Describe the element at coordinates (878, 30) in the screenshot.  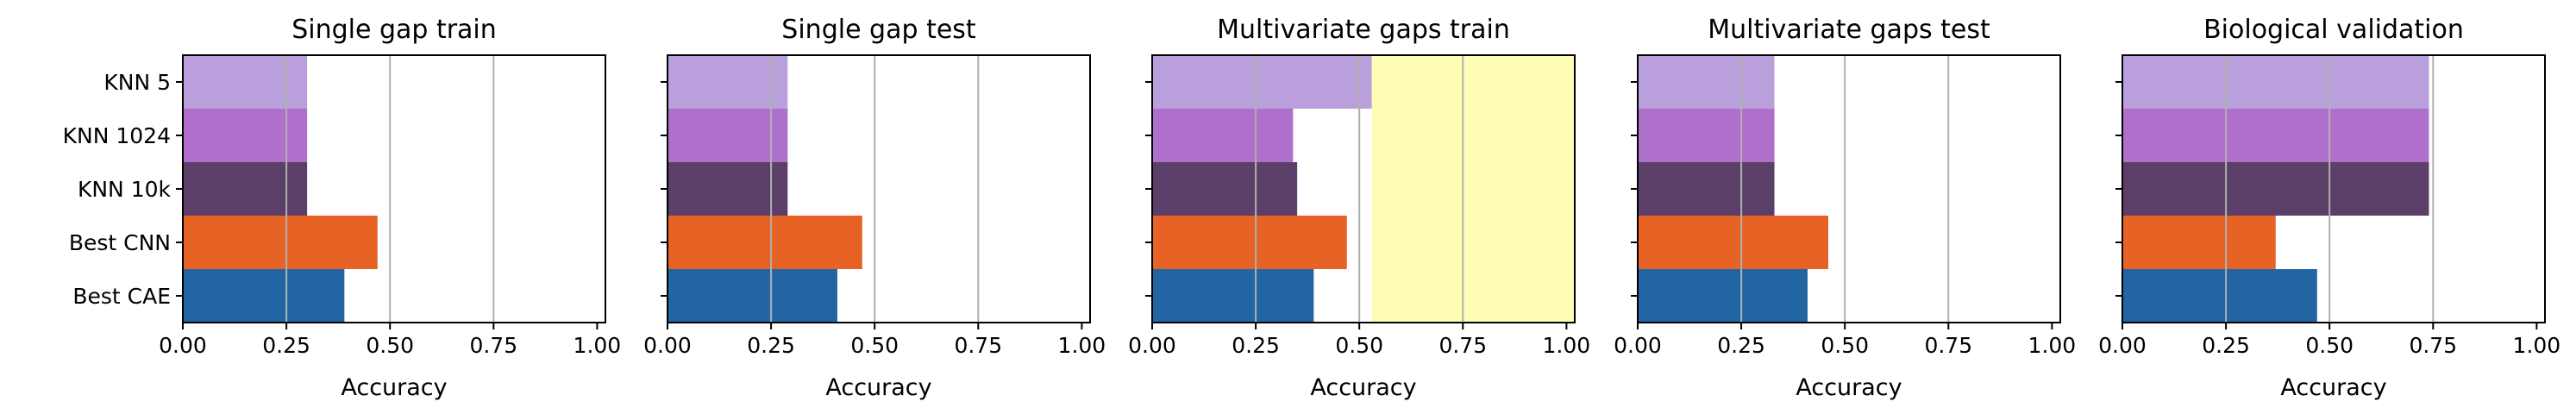
I see `chart-title: Single gap test` at that location.